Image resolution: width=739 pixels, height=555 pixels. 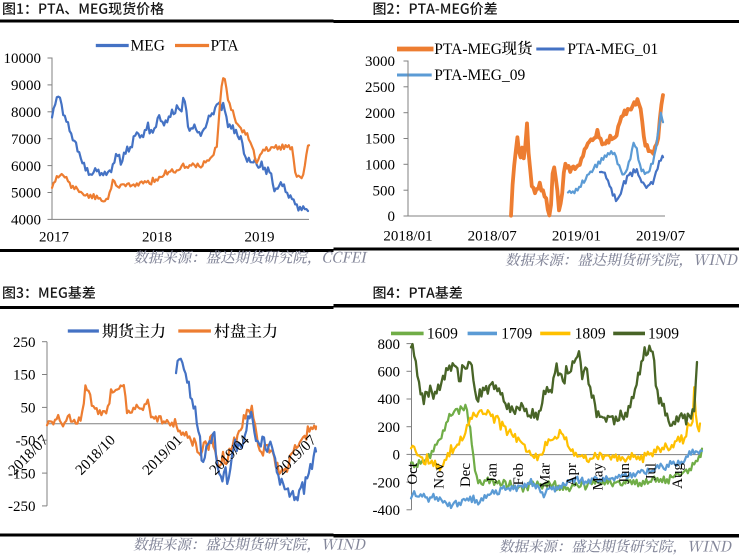 I want to click on svg-text: 8000, so click(x=26, y=113).